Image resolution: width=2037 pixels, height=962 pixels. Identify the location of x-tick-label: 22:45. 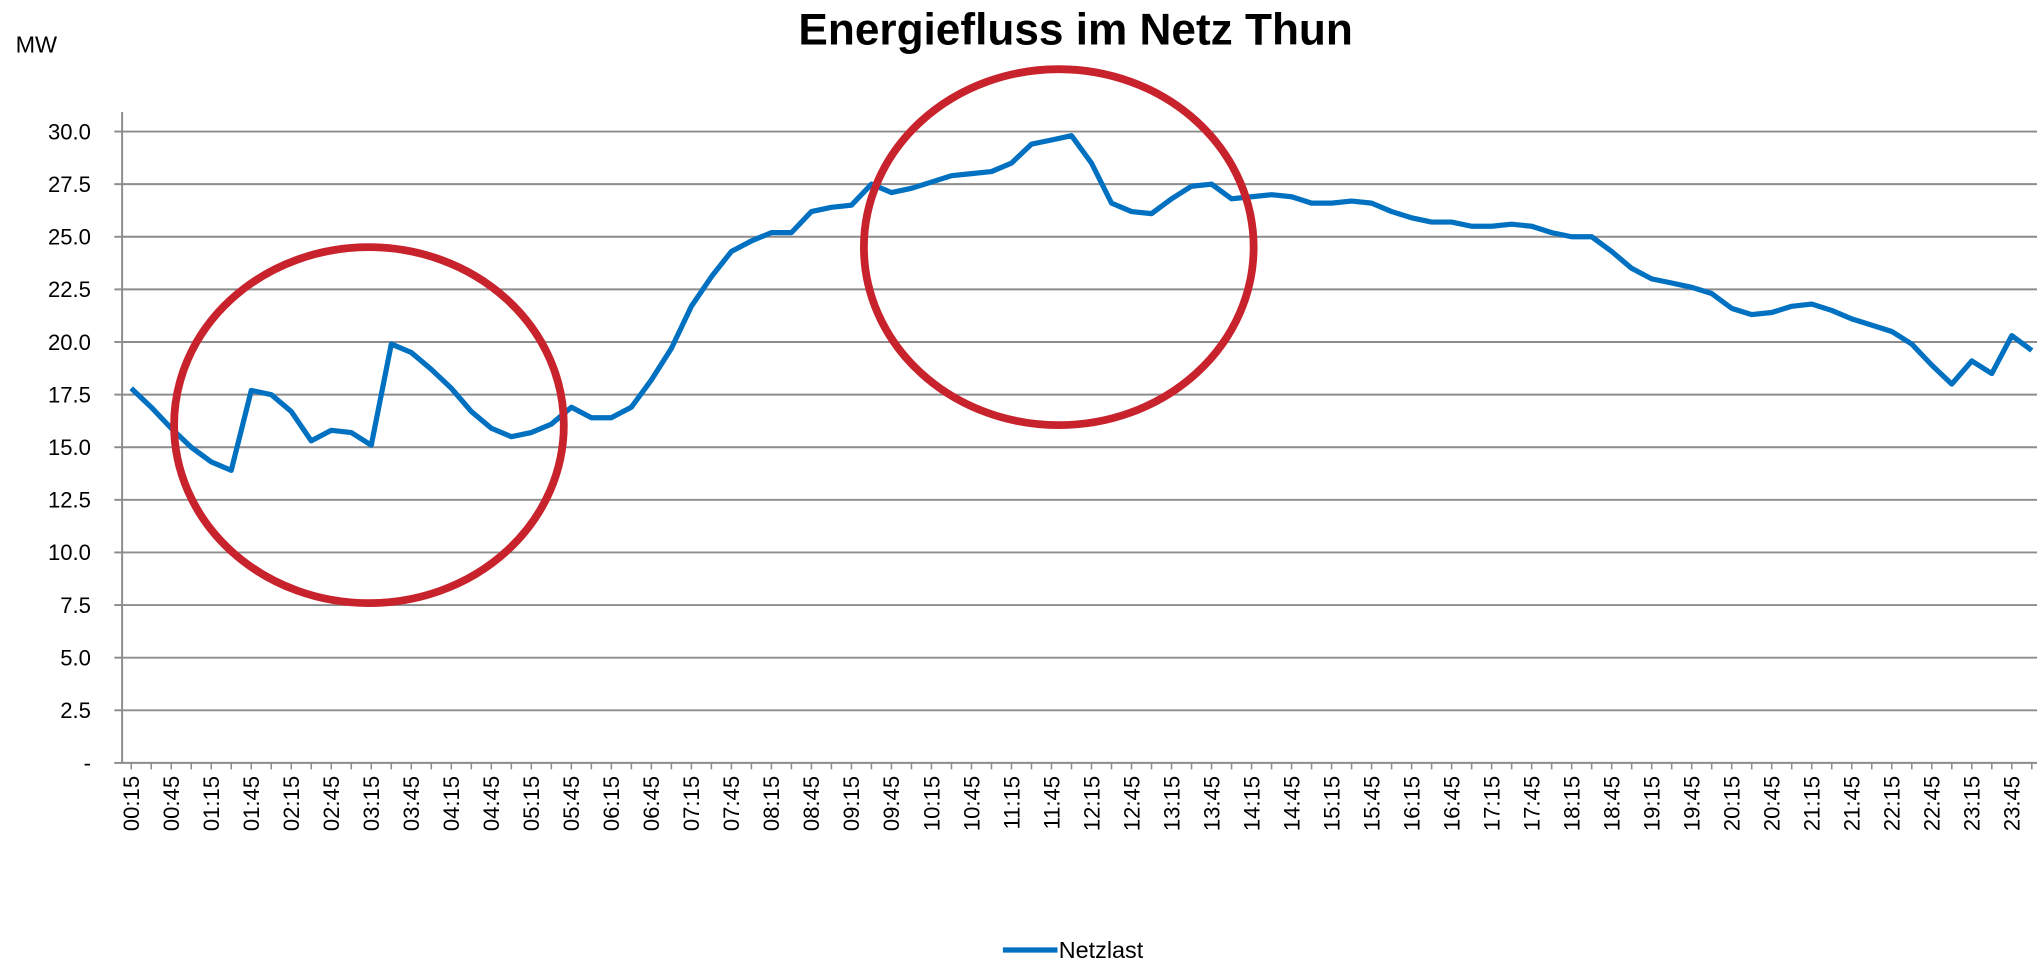
(1932, 803).